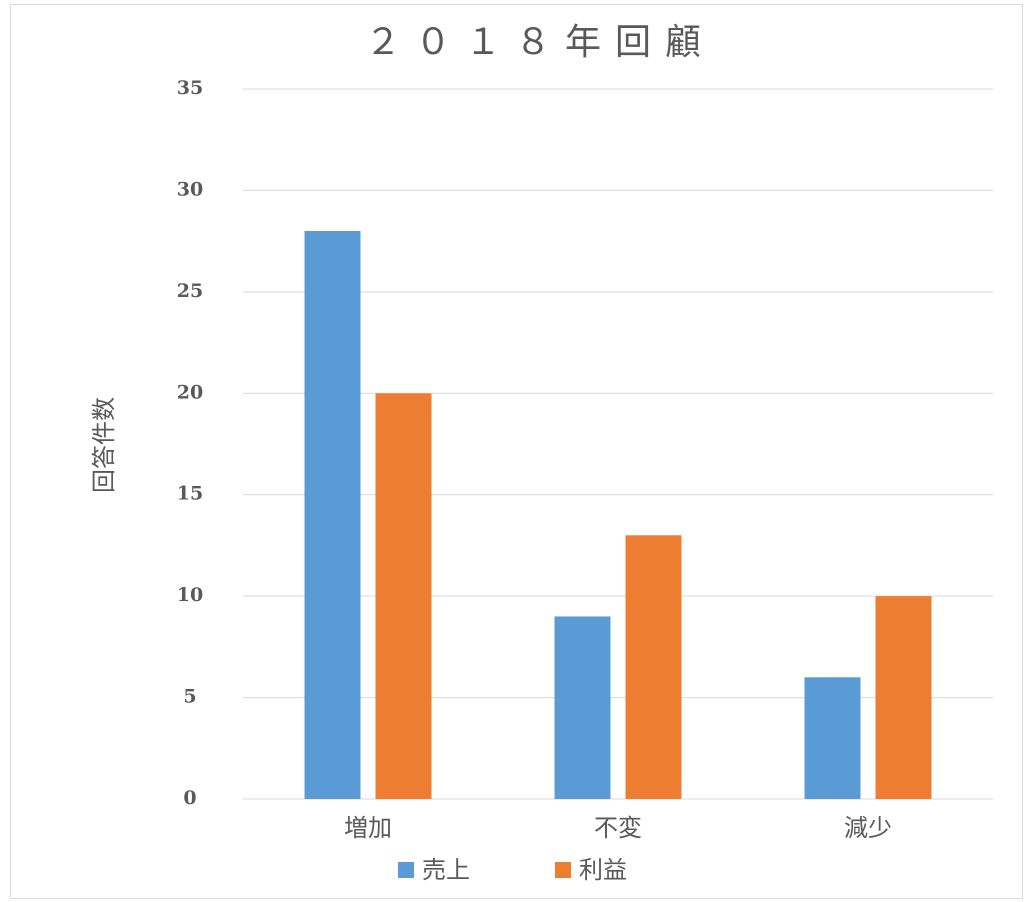 Image resolution: width=1033 pixels, height=902 pixels. What do you see at coordinates (190, 595) in the screenshot?
I see `y-tick-label: 10` at bounding box center [190, 595].